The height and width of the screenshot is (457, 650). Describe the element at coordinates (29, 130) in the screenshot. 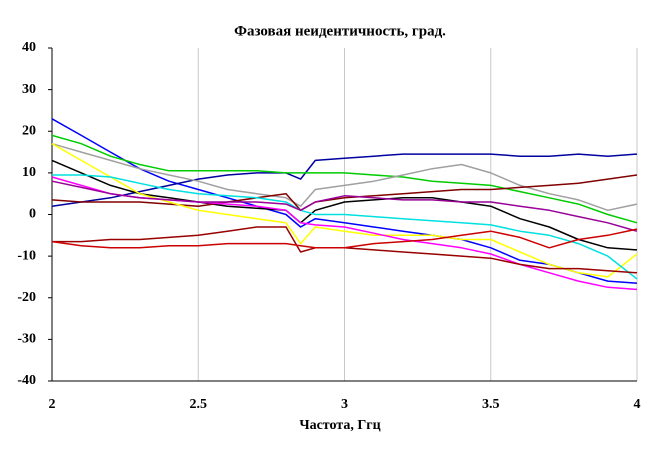

I see `y-tick-label: 20` at that location.